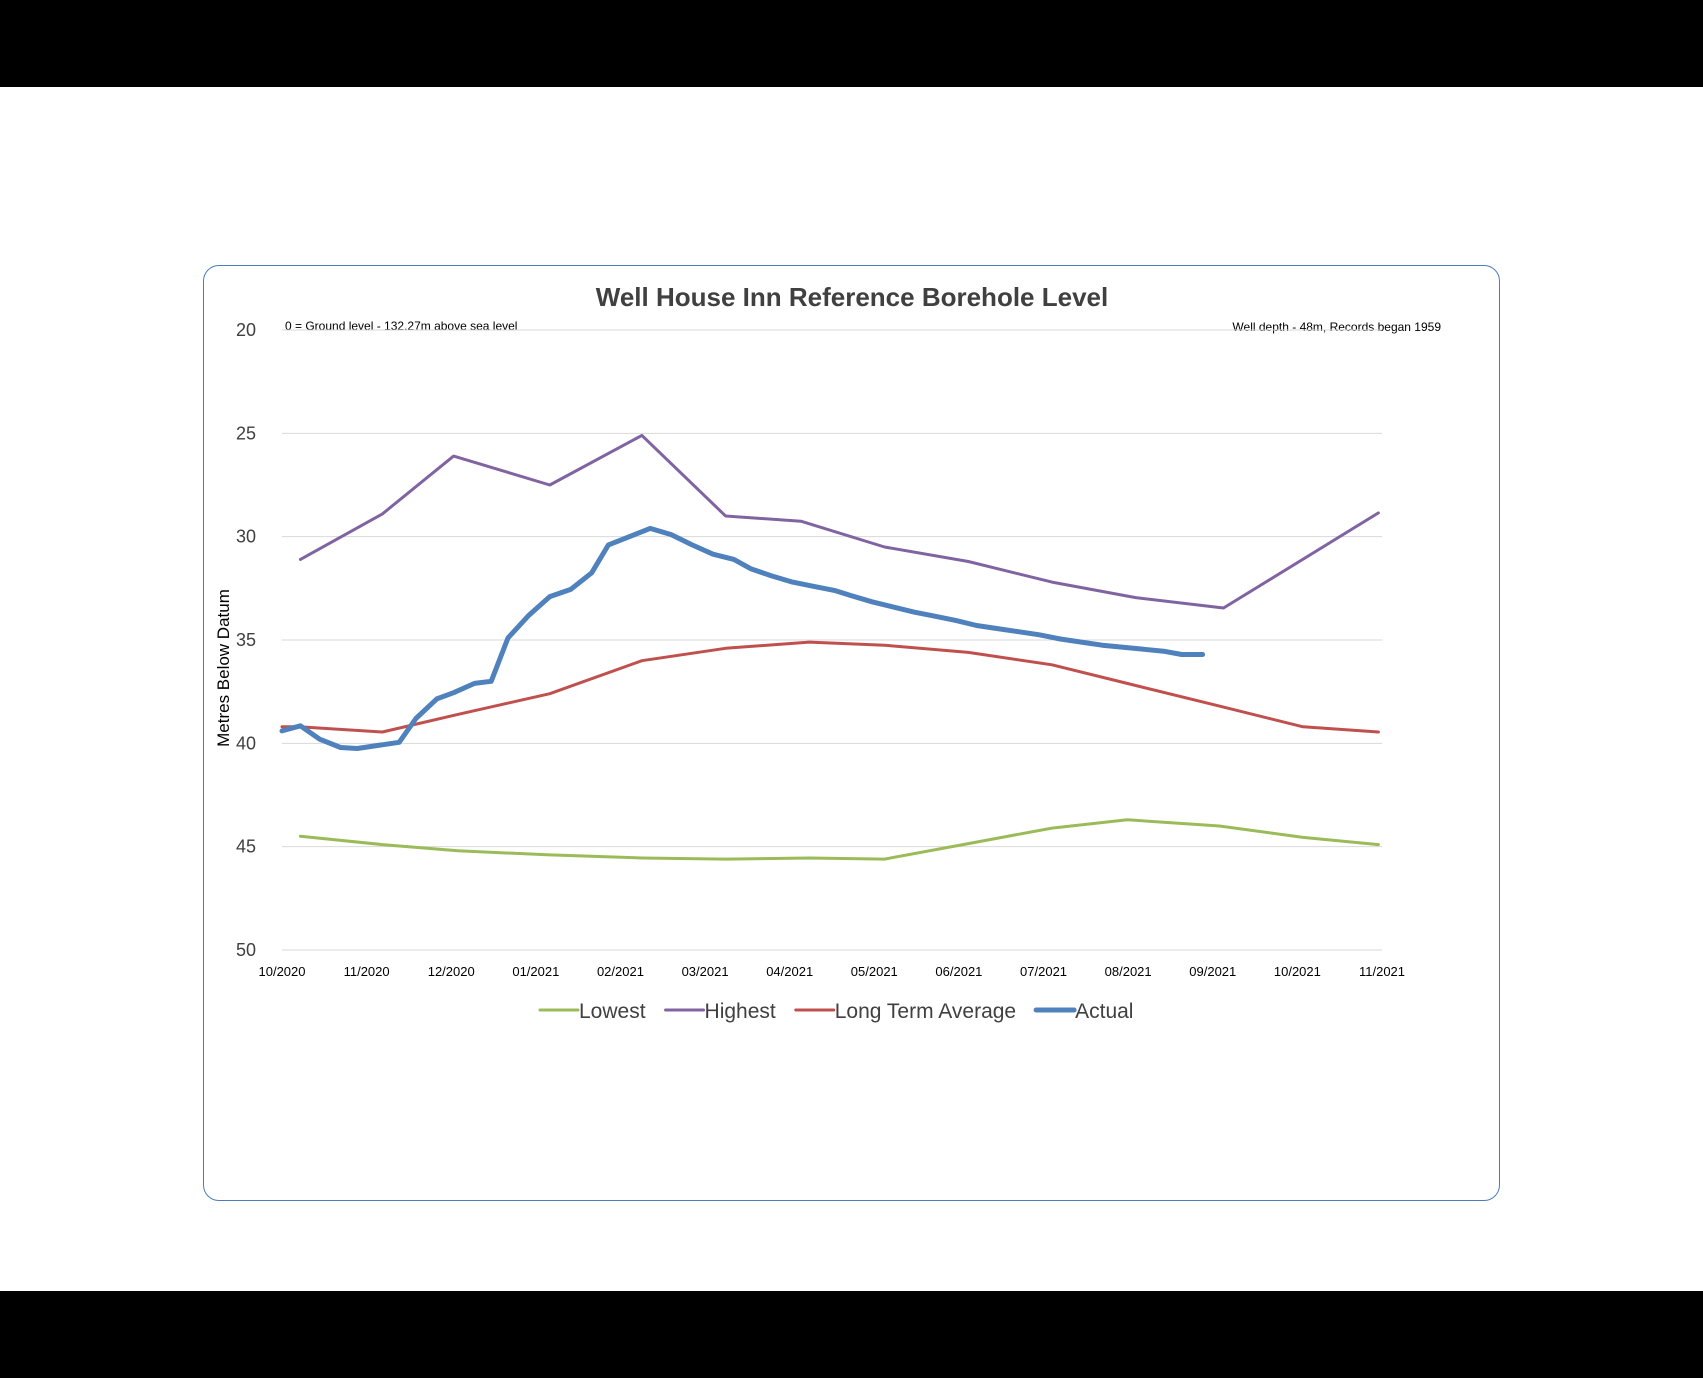 The height and width of the screenshot is (1378, 1703). I want to click on legend: Lowest Highest Long Term Average Actual, so click(835, 1011).